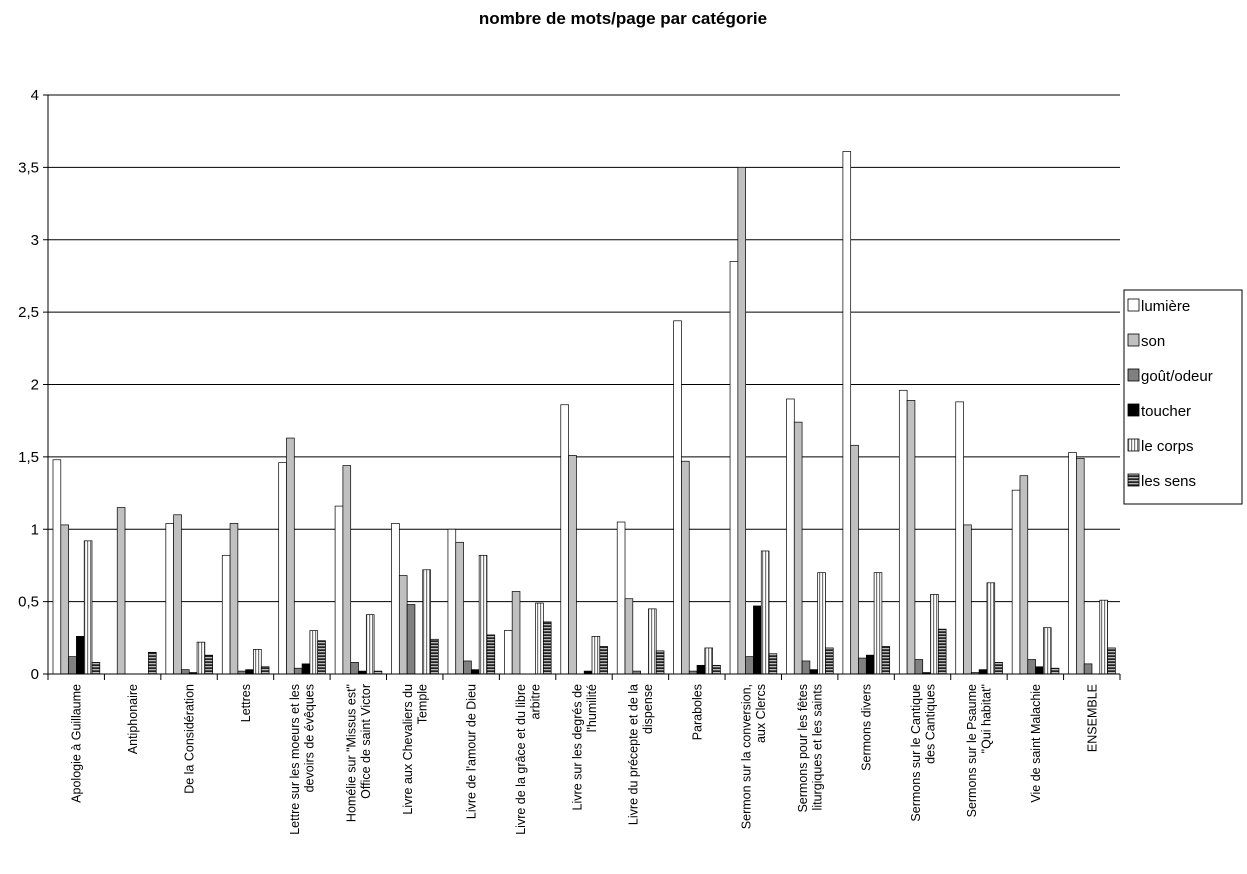 The height and width of the screenshot is (874, 1247). I want to click on x-category-label-line: Livre du précepte et de la, so click(634, 754).